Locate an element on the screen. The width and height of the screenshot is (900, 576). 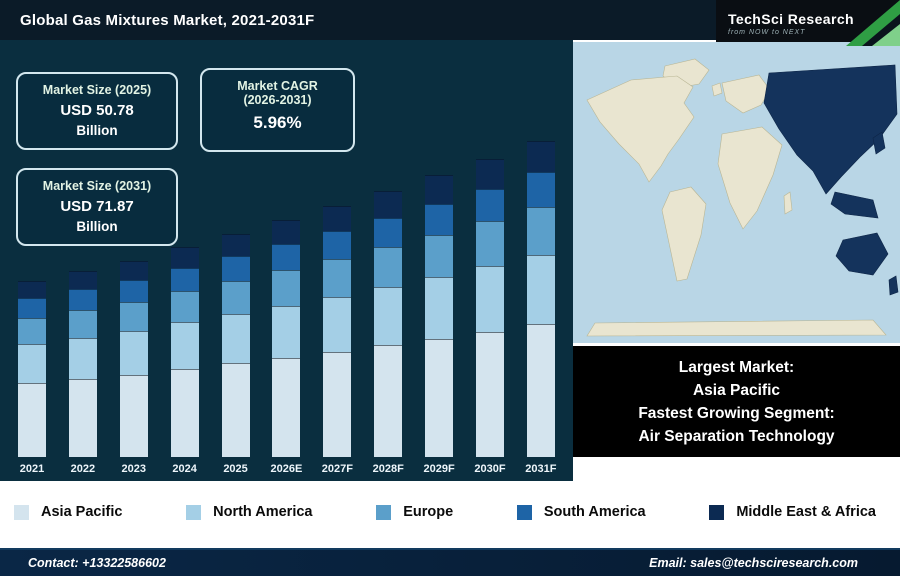
legend-item: South America is located at coordinates (581, 512).